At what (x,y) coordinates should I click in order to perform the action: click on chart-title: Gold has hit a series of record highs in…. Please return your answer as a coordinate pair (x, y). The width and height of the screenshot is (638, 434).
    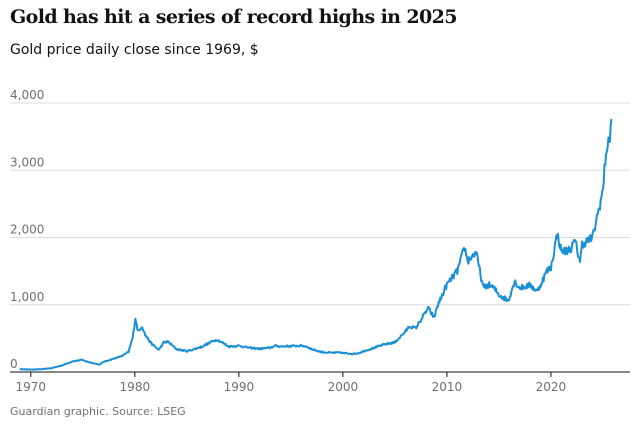
    Looking at the image, I should click on (234, 17).